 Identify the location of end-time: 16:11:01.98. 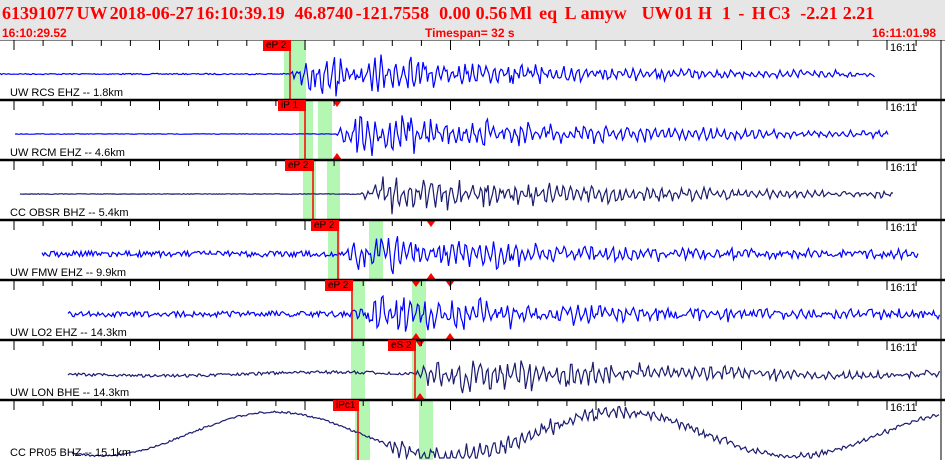
(904, 33).